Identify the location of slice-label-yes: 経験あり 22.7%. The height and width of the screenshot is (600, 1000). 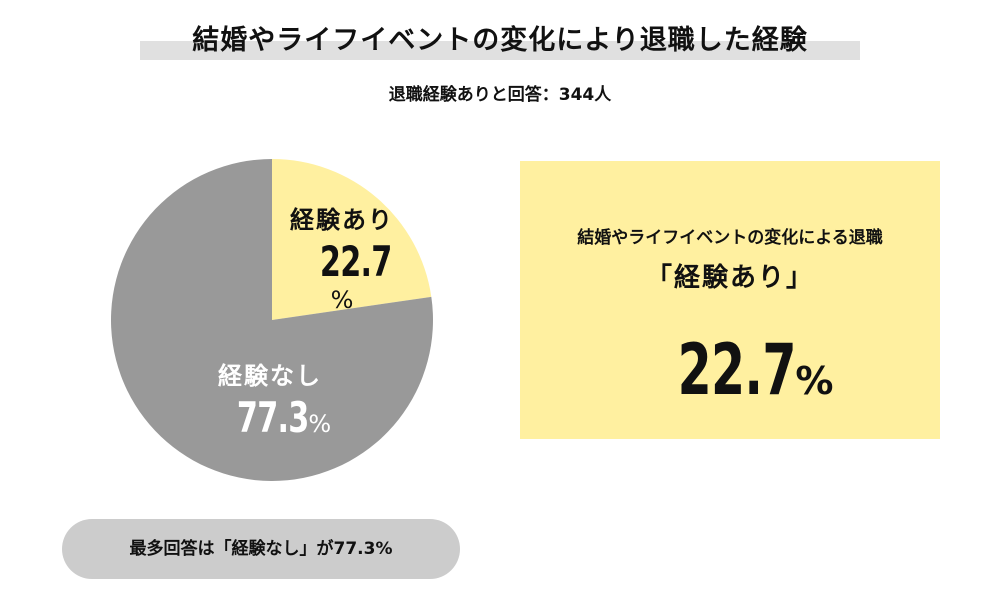
(342, 257).